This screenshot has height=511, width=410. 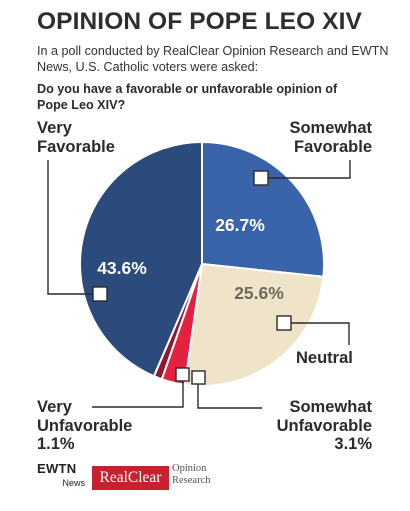 What do you see at coordinates (100, 294) in the screenshot?
I see `marker-very-favorable` at bounding box center [100, 294].